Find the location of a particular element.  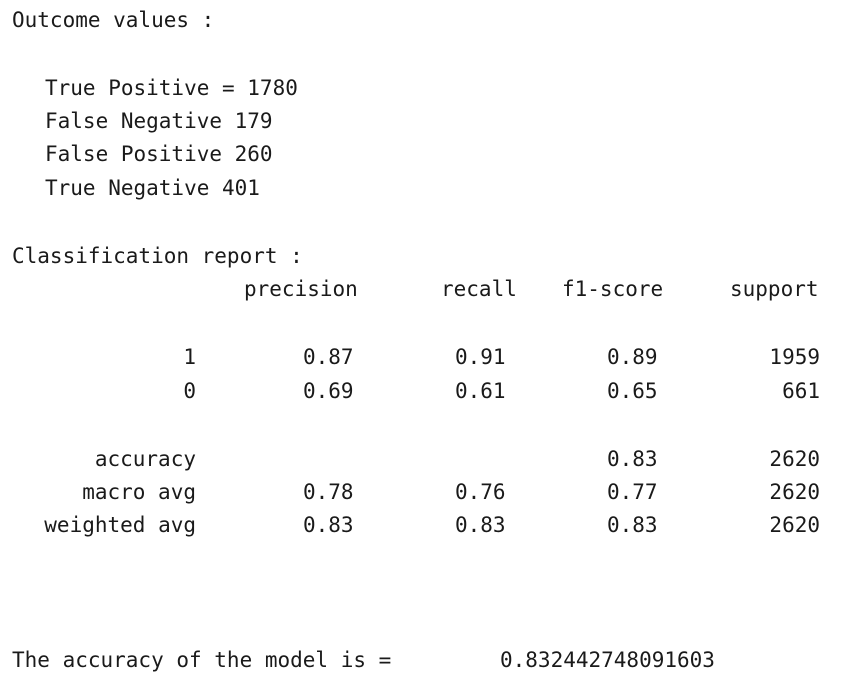

report-heading: Classification report : is located at coordinates (157, 256).